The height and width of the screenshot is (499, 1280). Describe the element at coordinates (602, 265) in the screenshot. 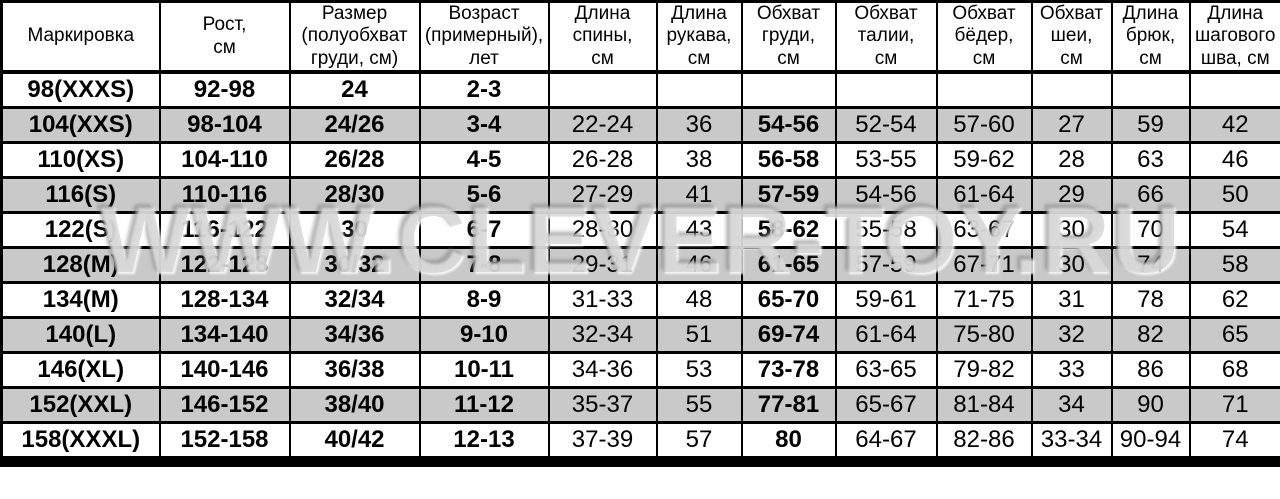

I see `table-cell: 29-31` at that location.